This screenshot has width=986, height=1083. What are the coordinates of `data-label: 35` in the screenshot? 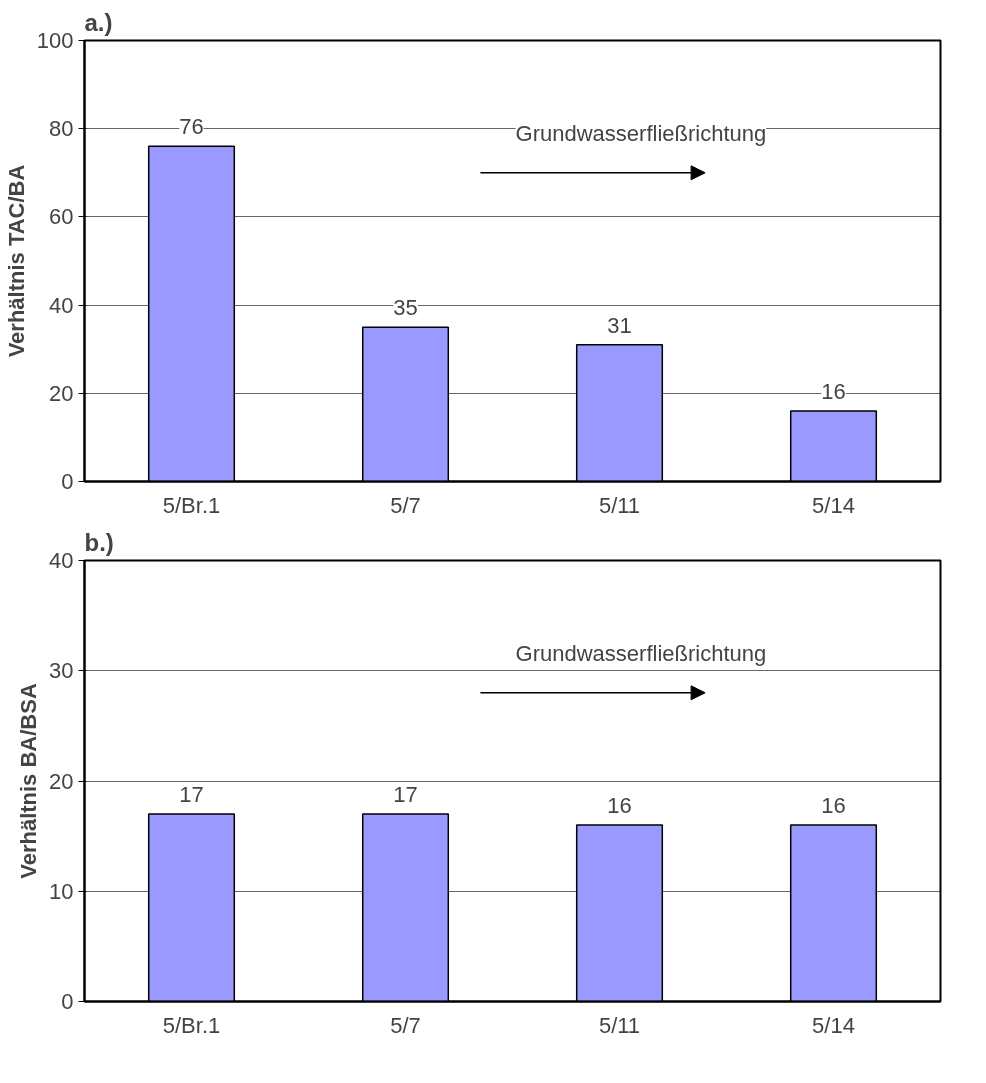 It's located at (405, 308).